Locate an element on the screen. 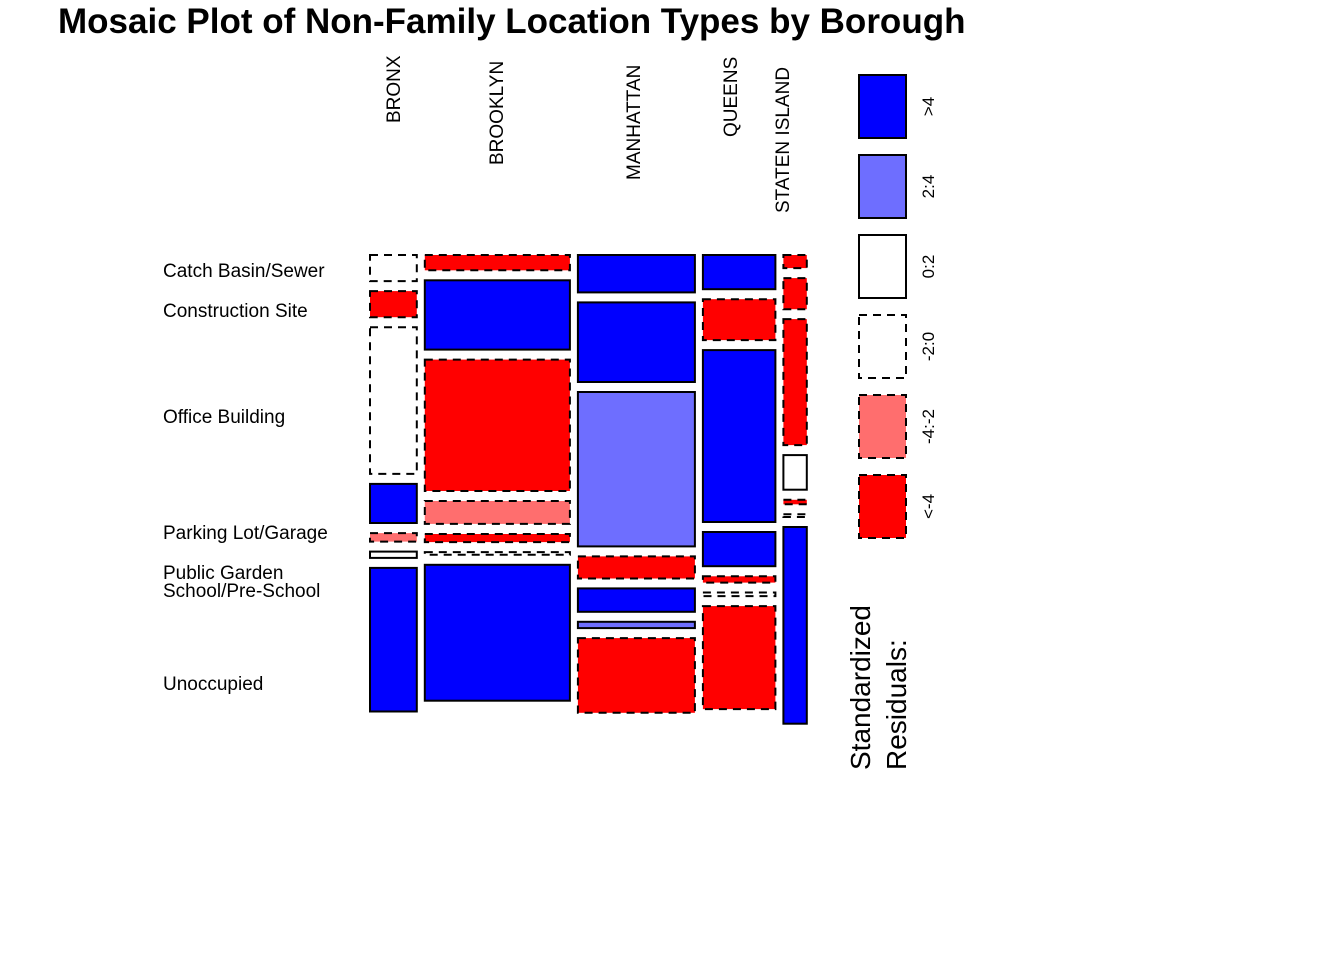 The image size is (1344, 960). tile-staten-island-public-garden is located at coordinates (795, 502).